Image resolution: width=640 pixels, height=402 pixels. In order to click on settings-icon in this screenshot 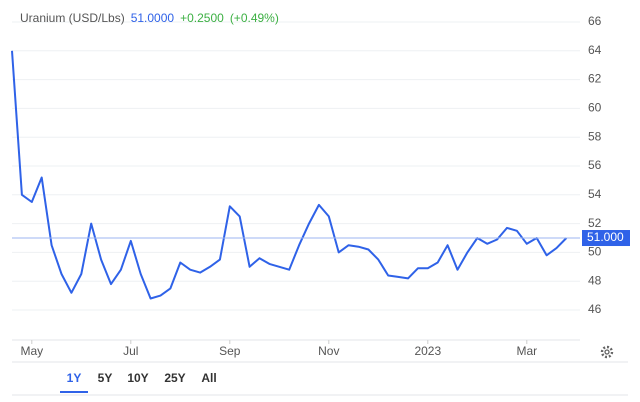, I will do `click(607, 352)`.